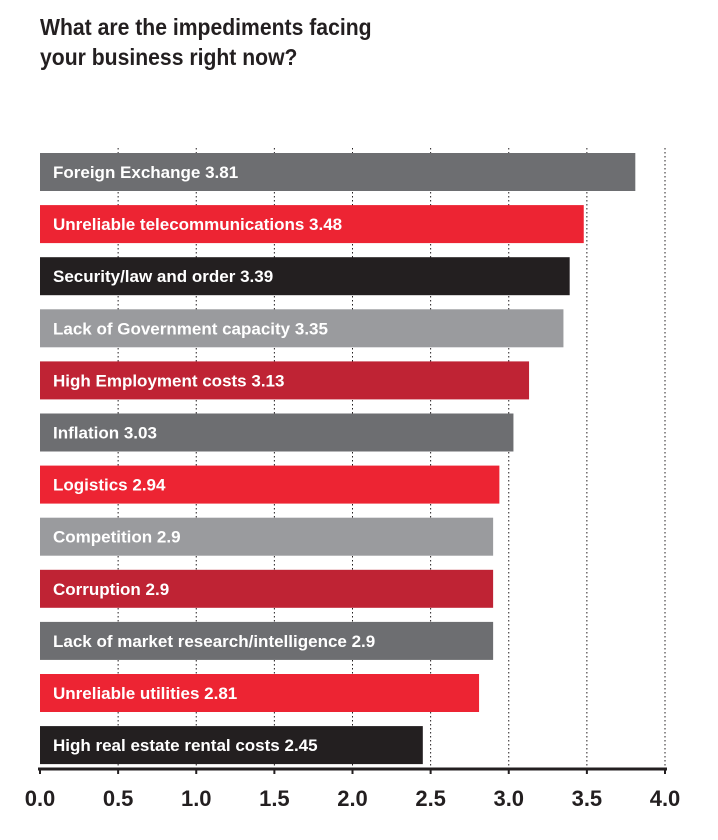  I want to click on x-tick-label: 1.5, so click(274, 798).